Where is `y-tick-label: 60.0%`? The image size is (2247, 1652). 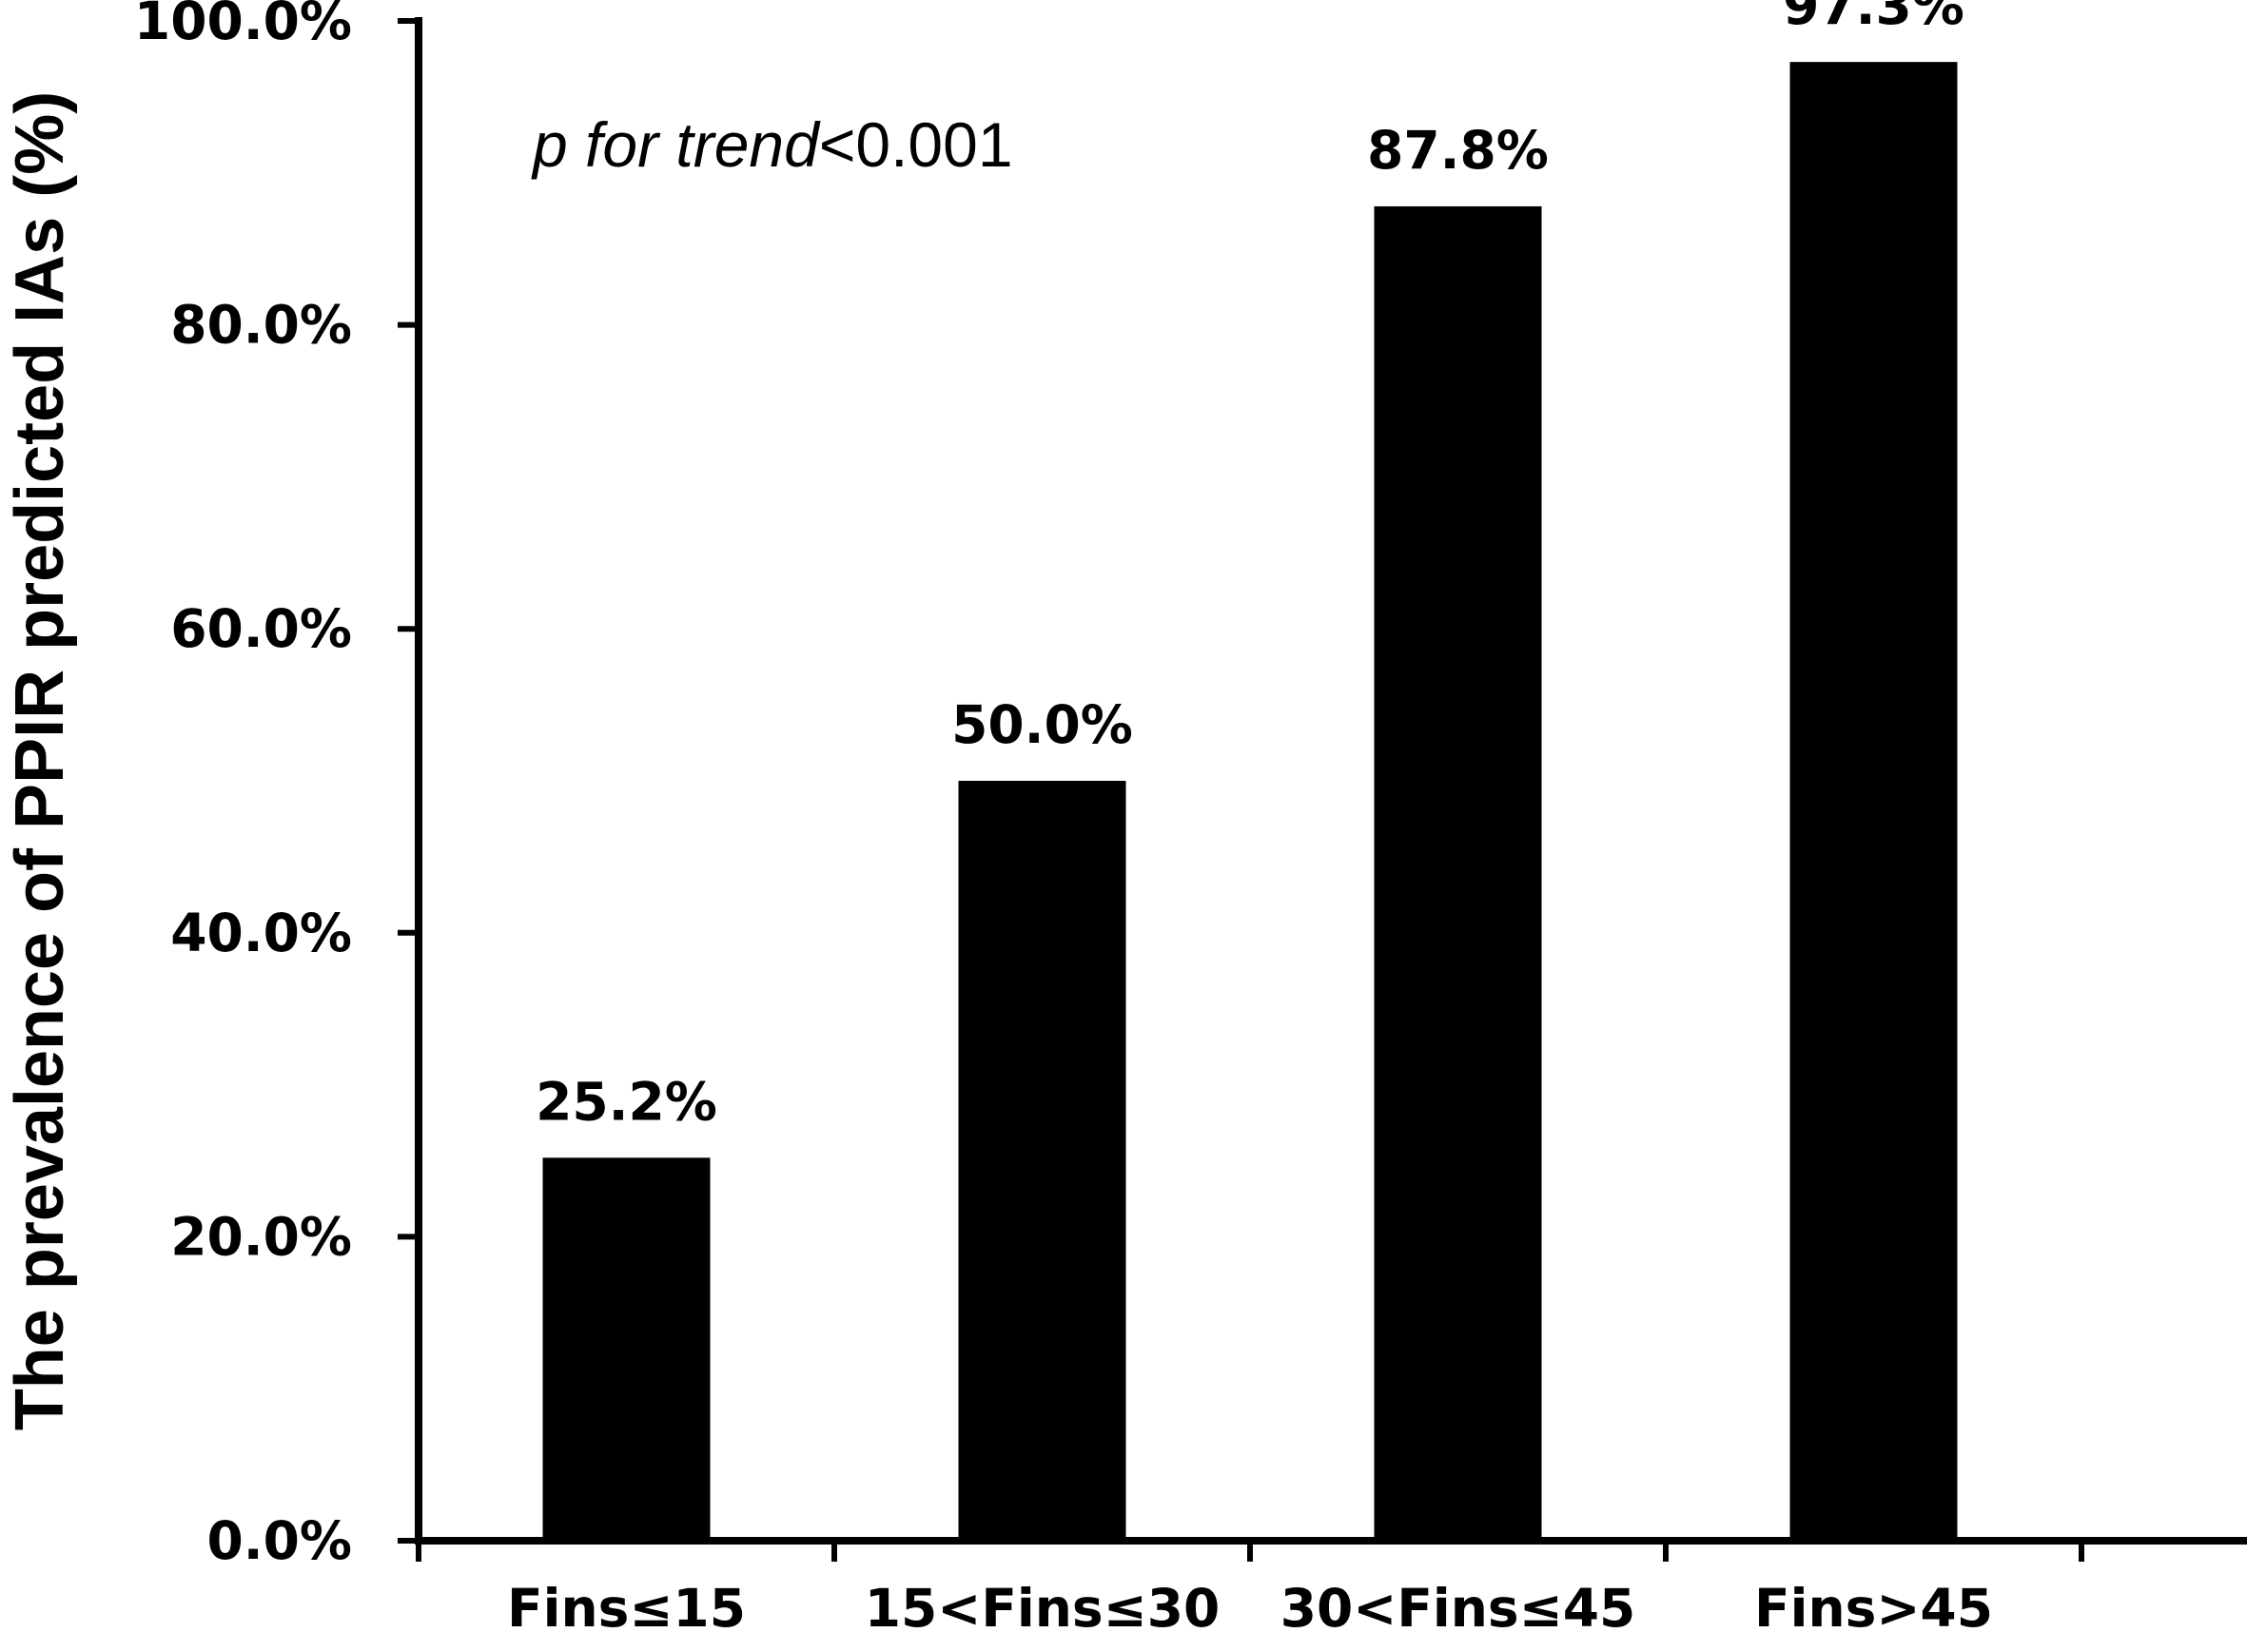 y-tick-label: 60.0% is located at coordinates (261, 628).